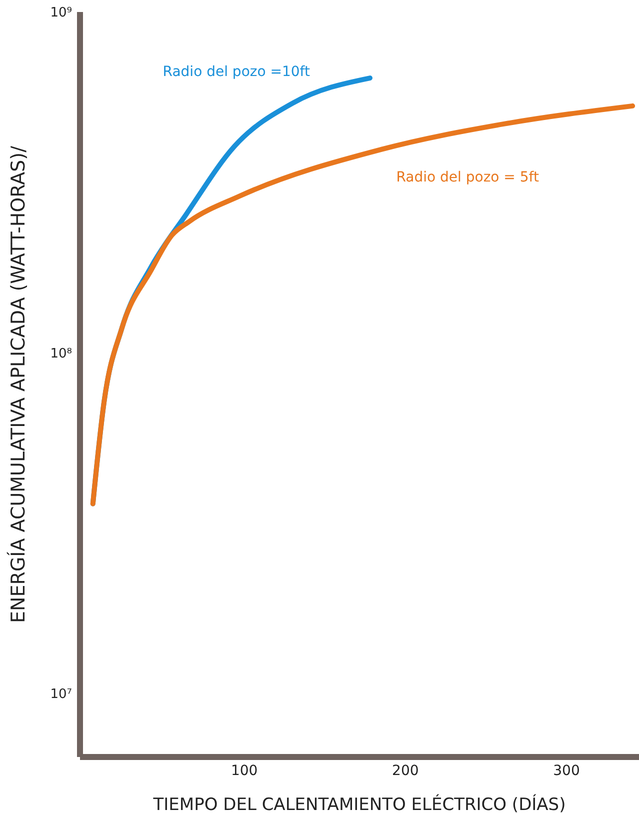  Describe the element at coordinates (61, 694) in the screenshot. I see `y-tick-label: 10⁷` at that location.